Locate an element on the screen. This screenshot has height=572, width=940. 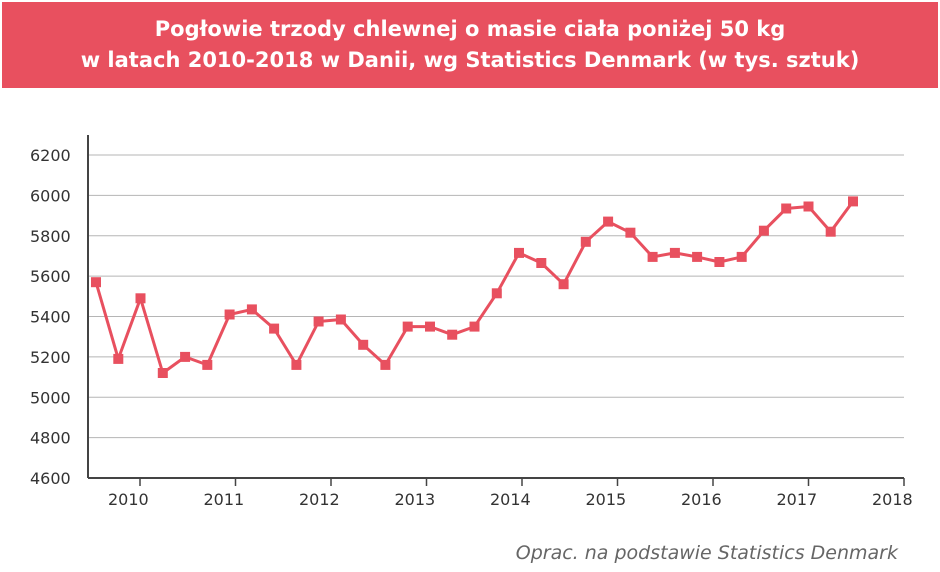
x-tick-label: 2018 is located at coordinates (892, 499).